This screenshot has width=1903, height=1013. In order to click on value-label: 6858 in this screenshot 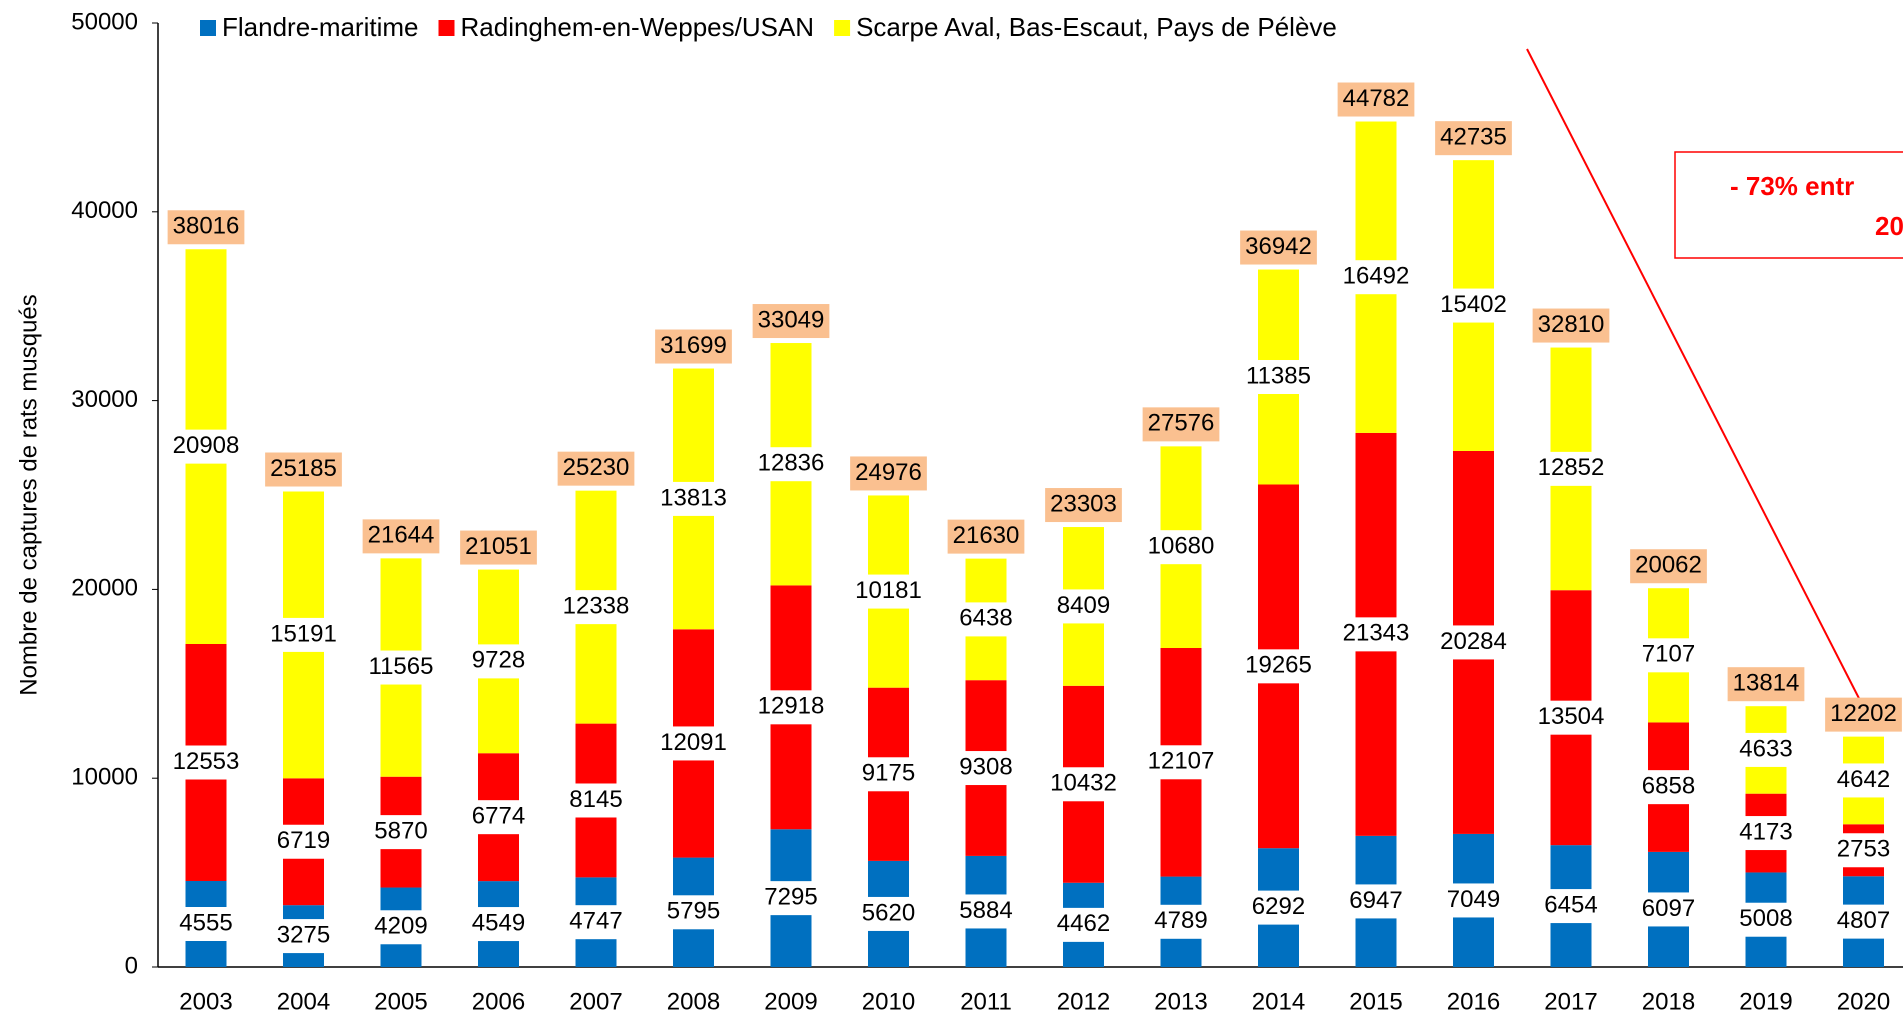, I will do `click(1668, 785)`.